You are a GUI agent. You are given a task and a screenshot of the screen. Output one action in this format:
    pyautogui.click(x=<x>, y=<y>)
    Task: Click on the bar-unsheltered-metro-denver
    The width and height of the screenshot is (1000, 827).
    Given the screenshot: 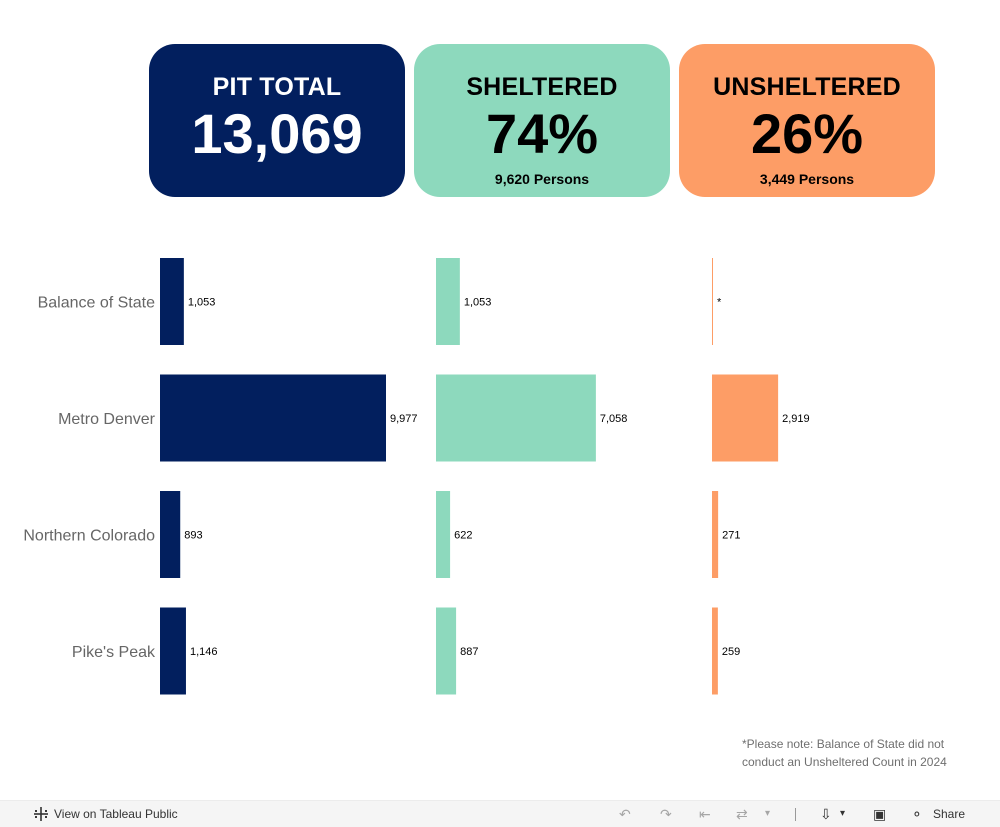 What is the action you would take?
    pyautogui.click(x=745, y=418)
    